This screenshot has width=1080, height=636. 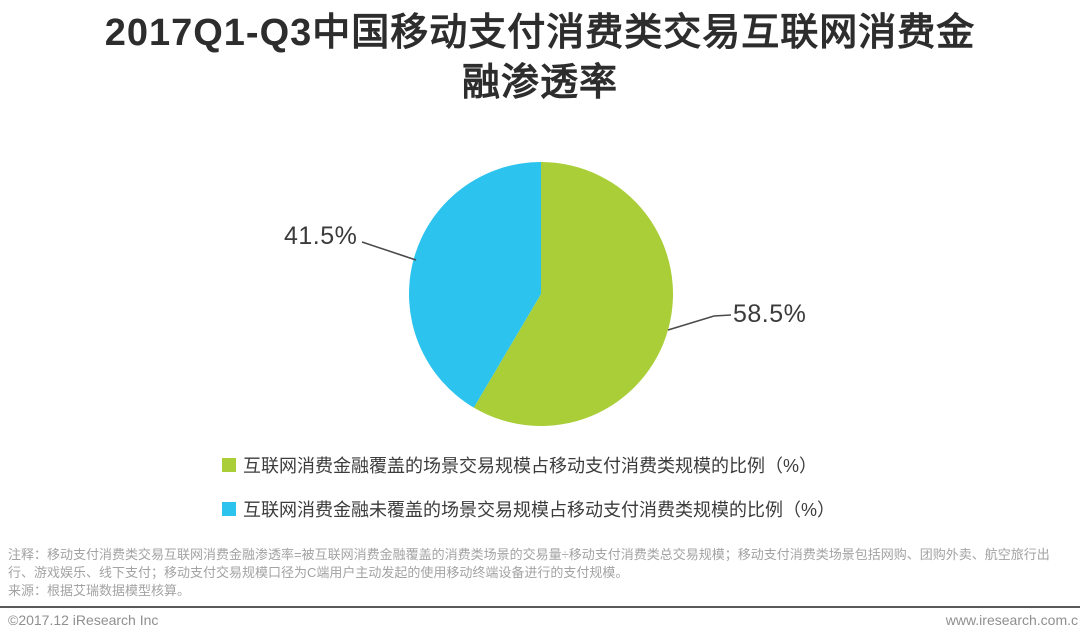 What do you see at coordinates (539, 510) in the screenshot?
I see `legend-label: 互联网消费金融未覆盖的场景交易规模占移动支付消费类规模的比例（%）` at bounding box center [539, 510].